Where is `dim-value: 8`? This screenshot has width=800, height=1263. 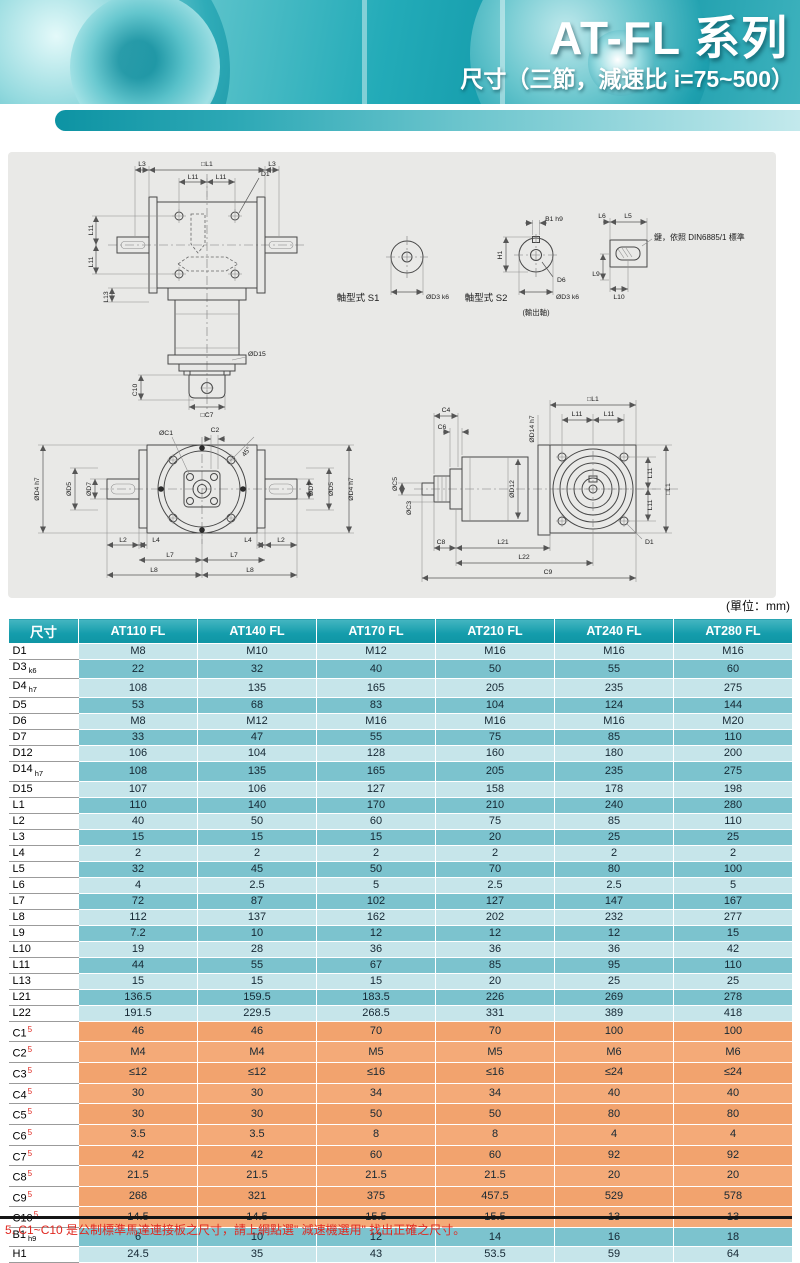
dim-value: 8 is located at coordinates (376, 1134).